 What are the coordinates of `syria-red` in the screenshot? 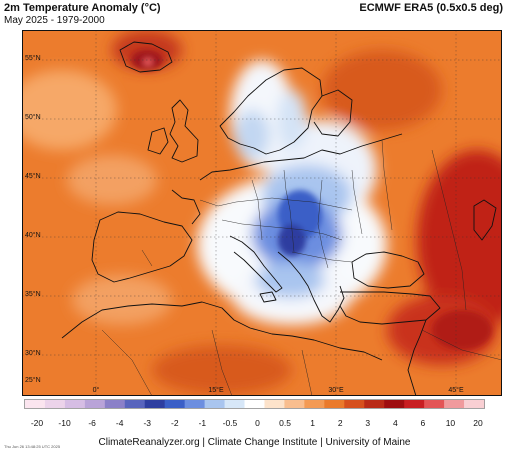 It's located at (462, 330).